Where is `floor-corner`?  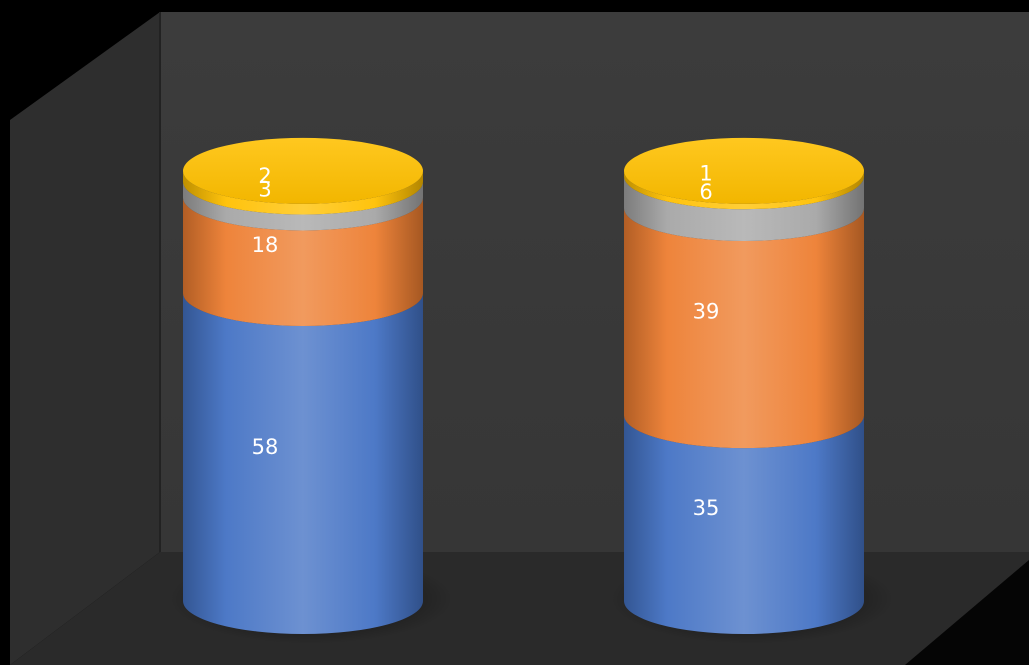
floor-corner is located at coordinates (967, 612).